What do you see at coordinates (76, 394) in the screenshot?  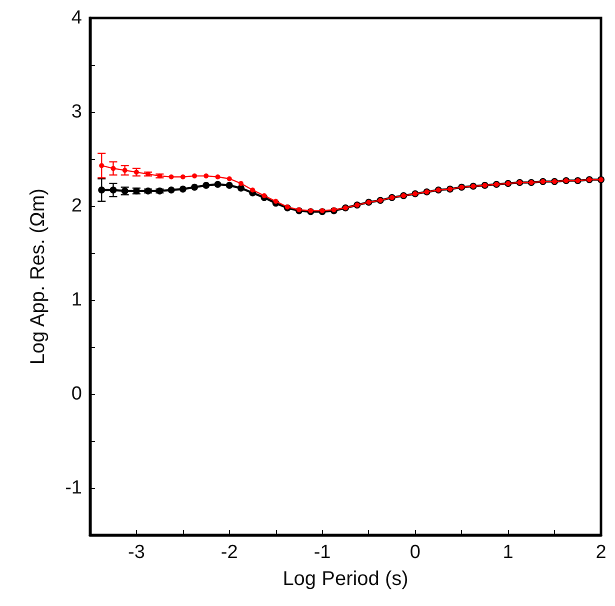 I see `y-tick-label: 0` at bounding box center [76, 394].